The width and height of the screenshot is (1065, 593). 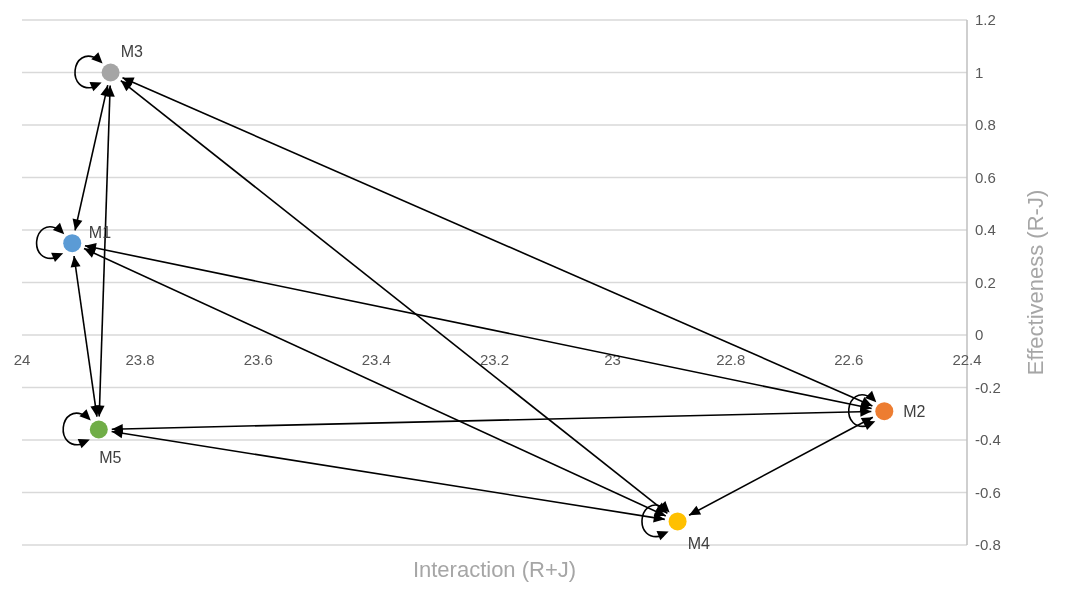 I want to click on y-tick-label: 0.8, so click(x=985, y=125).